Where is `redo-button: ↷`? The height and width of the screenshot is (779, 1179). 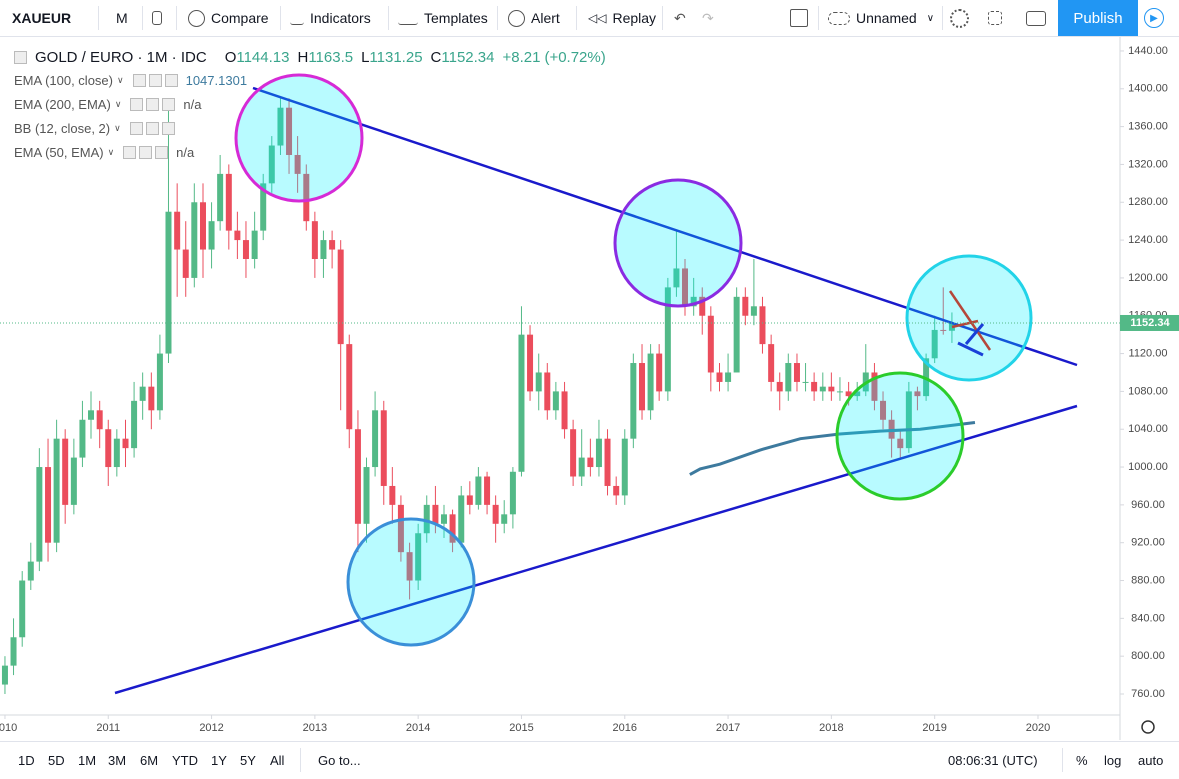
redo-button: ↷ is located at coordinates (708, 17).